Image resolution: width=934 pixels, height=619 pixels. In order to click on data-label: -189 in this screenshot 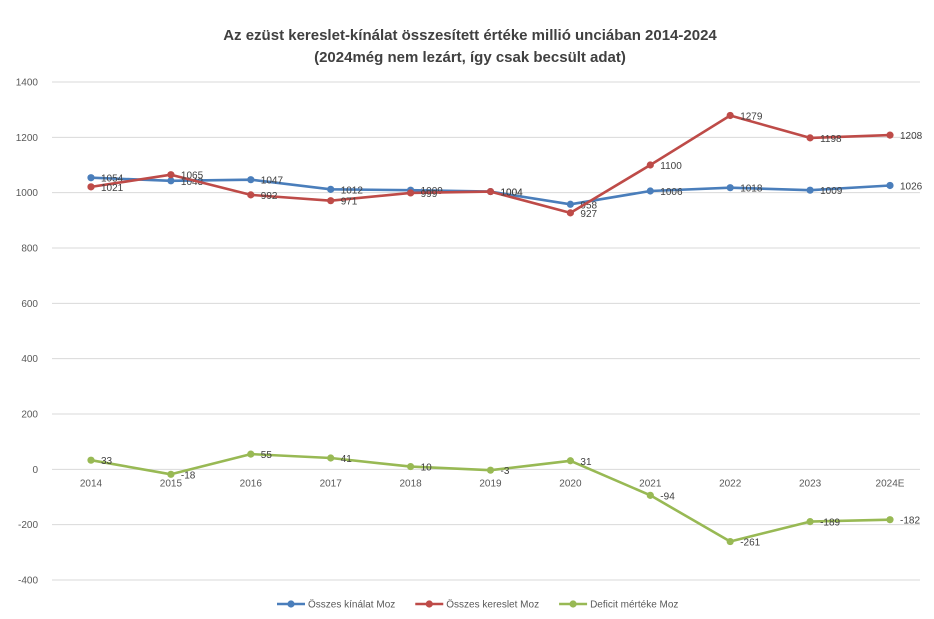, I will do `click(830, 523)`.